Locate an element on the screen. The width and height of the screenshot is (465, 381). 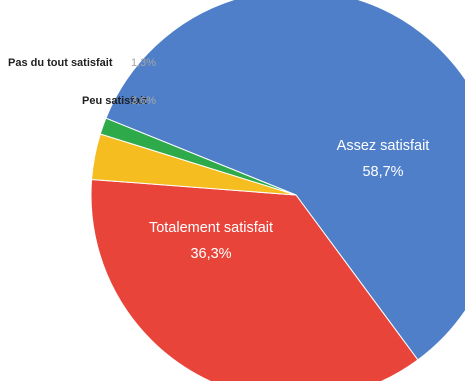
slice-category-label: Assez satisfait is located at coordinates (383, 146).